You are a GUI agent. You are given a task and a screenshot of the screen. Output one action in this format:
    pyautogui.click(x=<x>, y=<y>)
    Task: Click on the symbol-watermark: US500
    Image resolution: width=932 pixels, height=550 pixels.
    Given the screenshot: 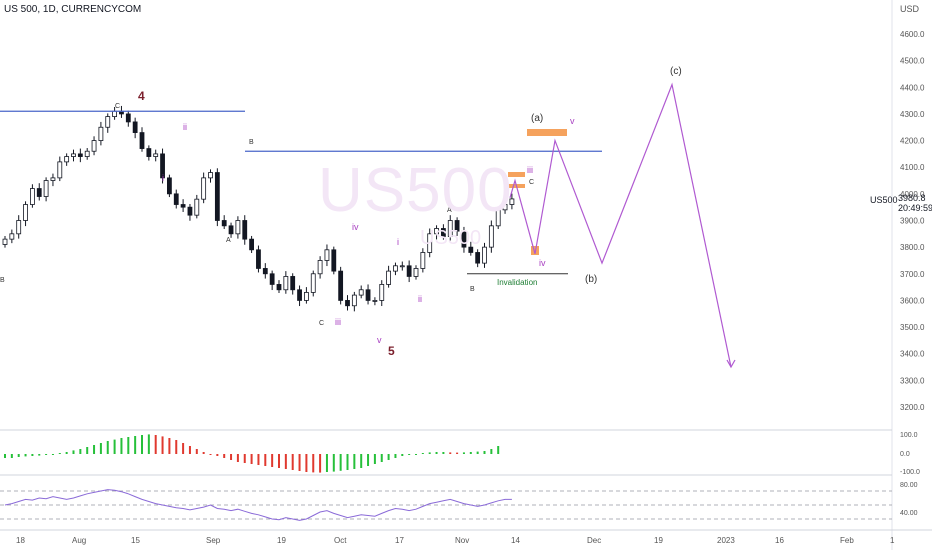 What is the action you would take?
    pyautogui.click(x=415, y=190)
    